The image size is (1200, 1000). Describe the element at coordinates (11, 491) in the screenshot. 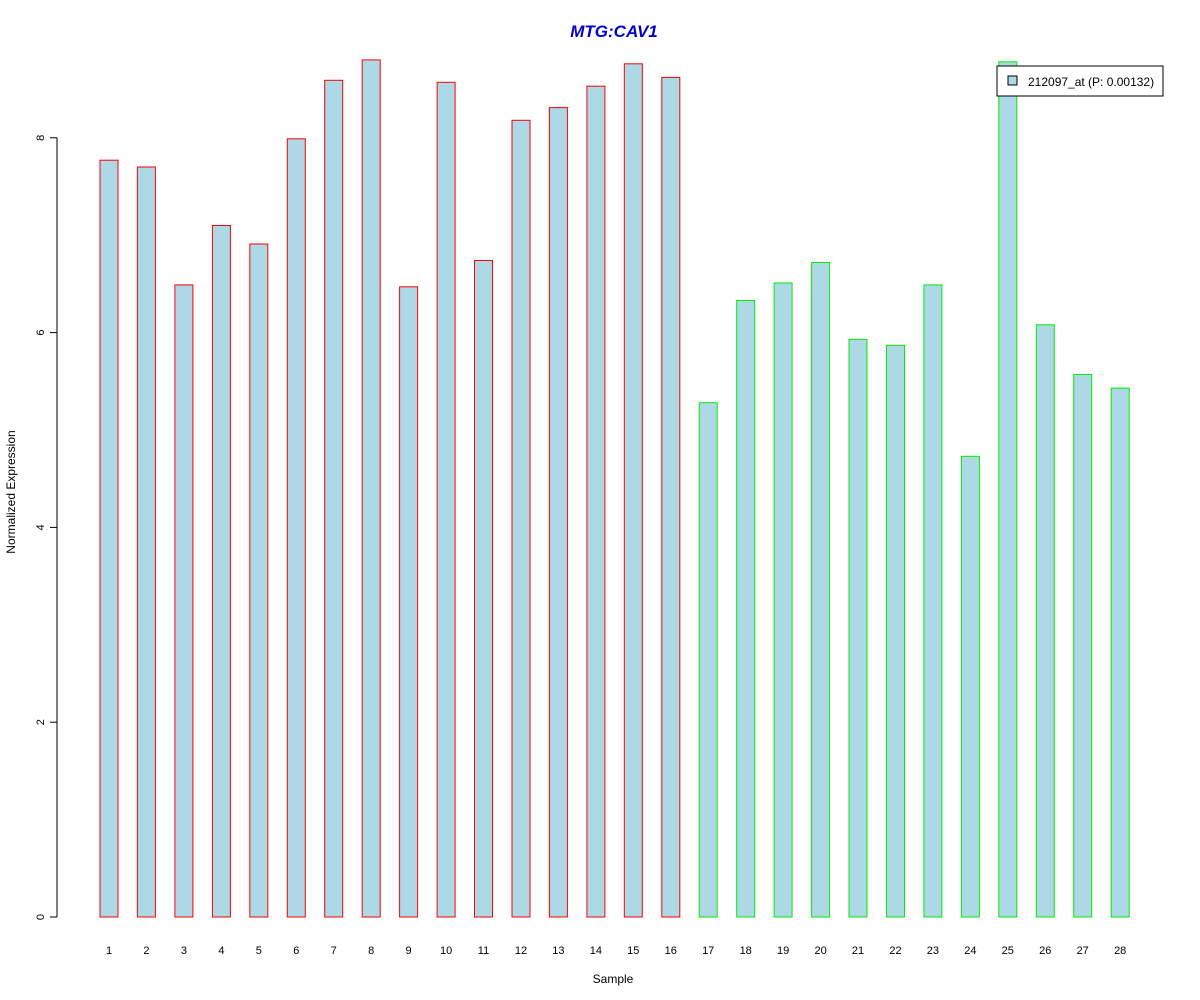

I see `y-axis-label: Normalized Expression` at that location.